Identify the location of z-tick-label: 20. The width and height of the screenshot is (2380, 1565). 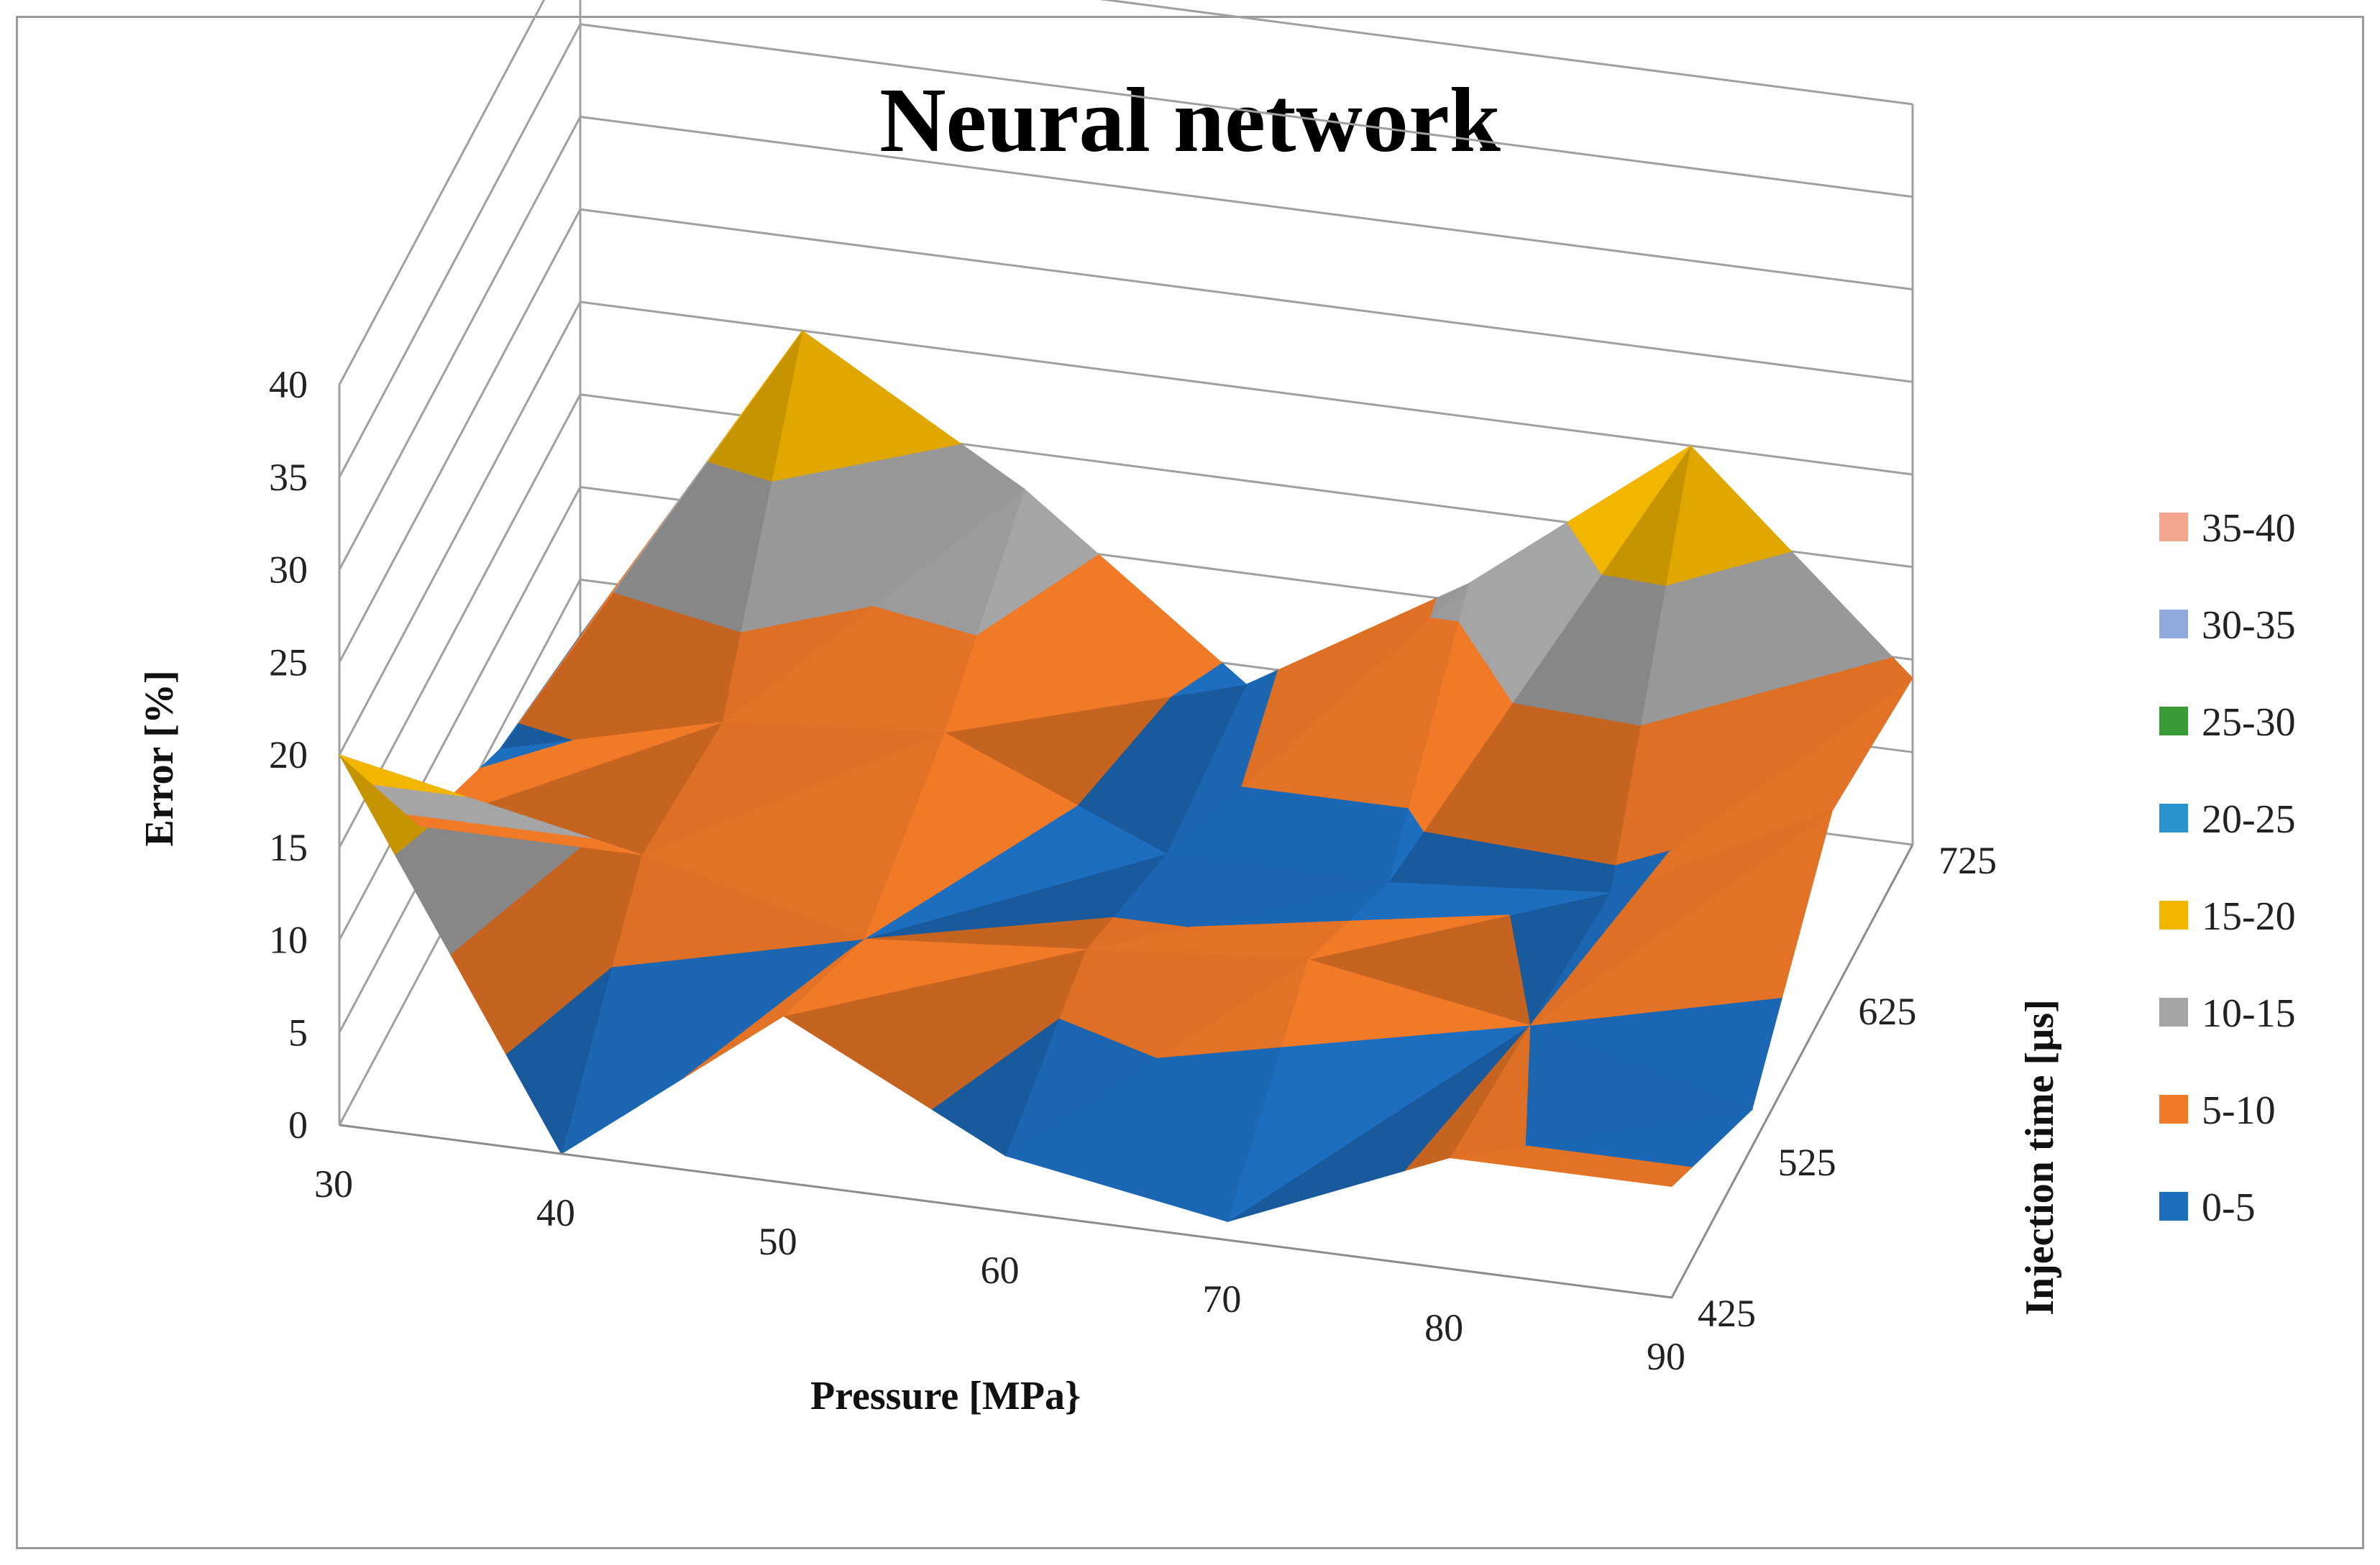
(288, 755).